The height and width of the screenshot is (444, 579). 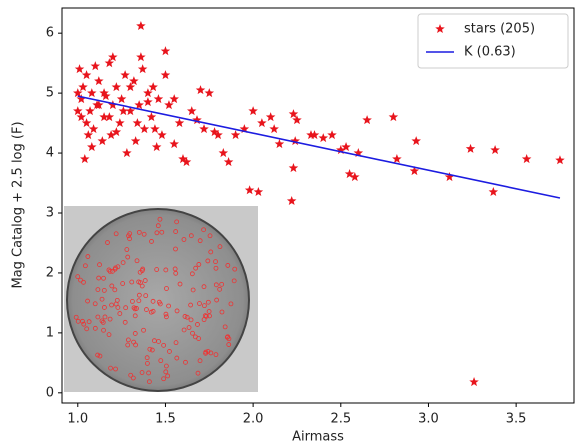 I want to click on inset-image, so click(x=161, y=299).